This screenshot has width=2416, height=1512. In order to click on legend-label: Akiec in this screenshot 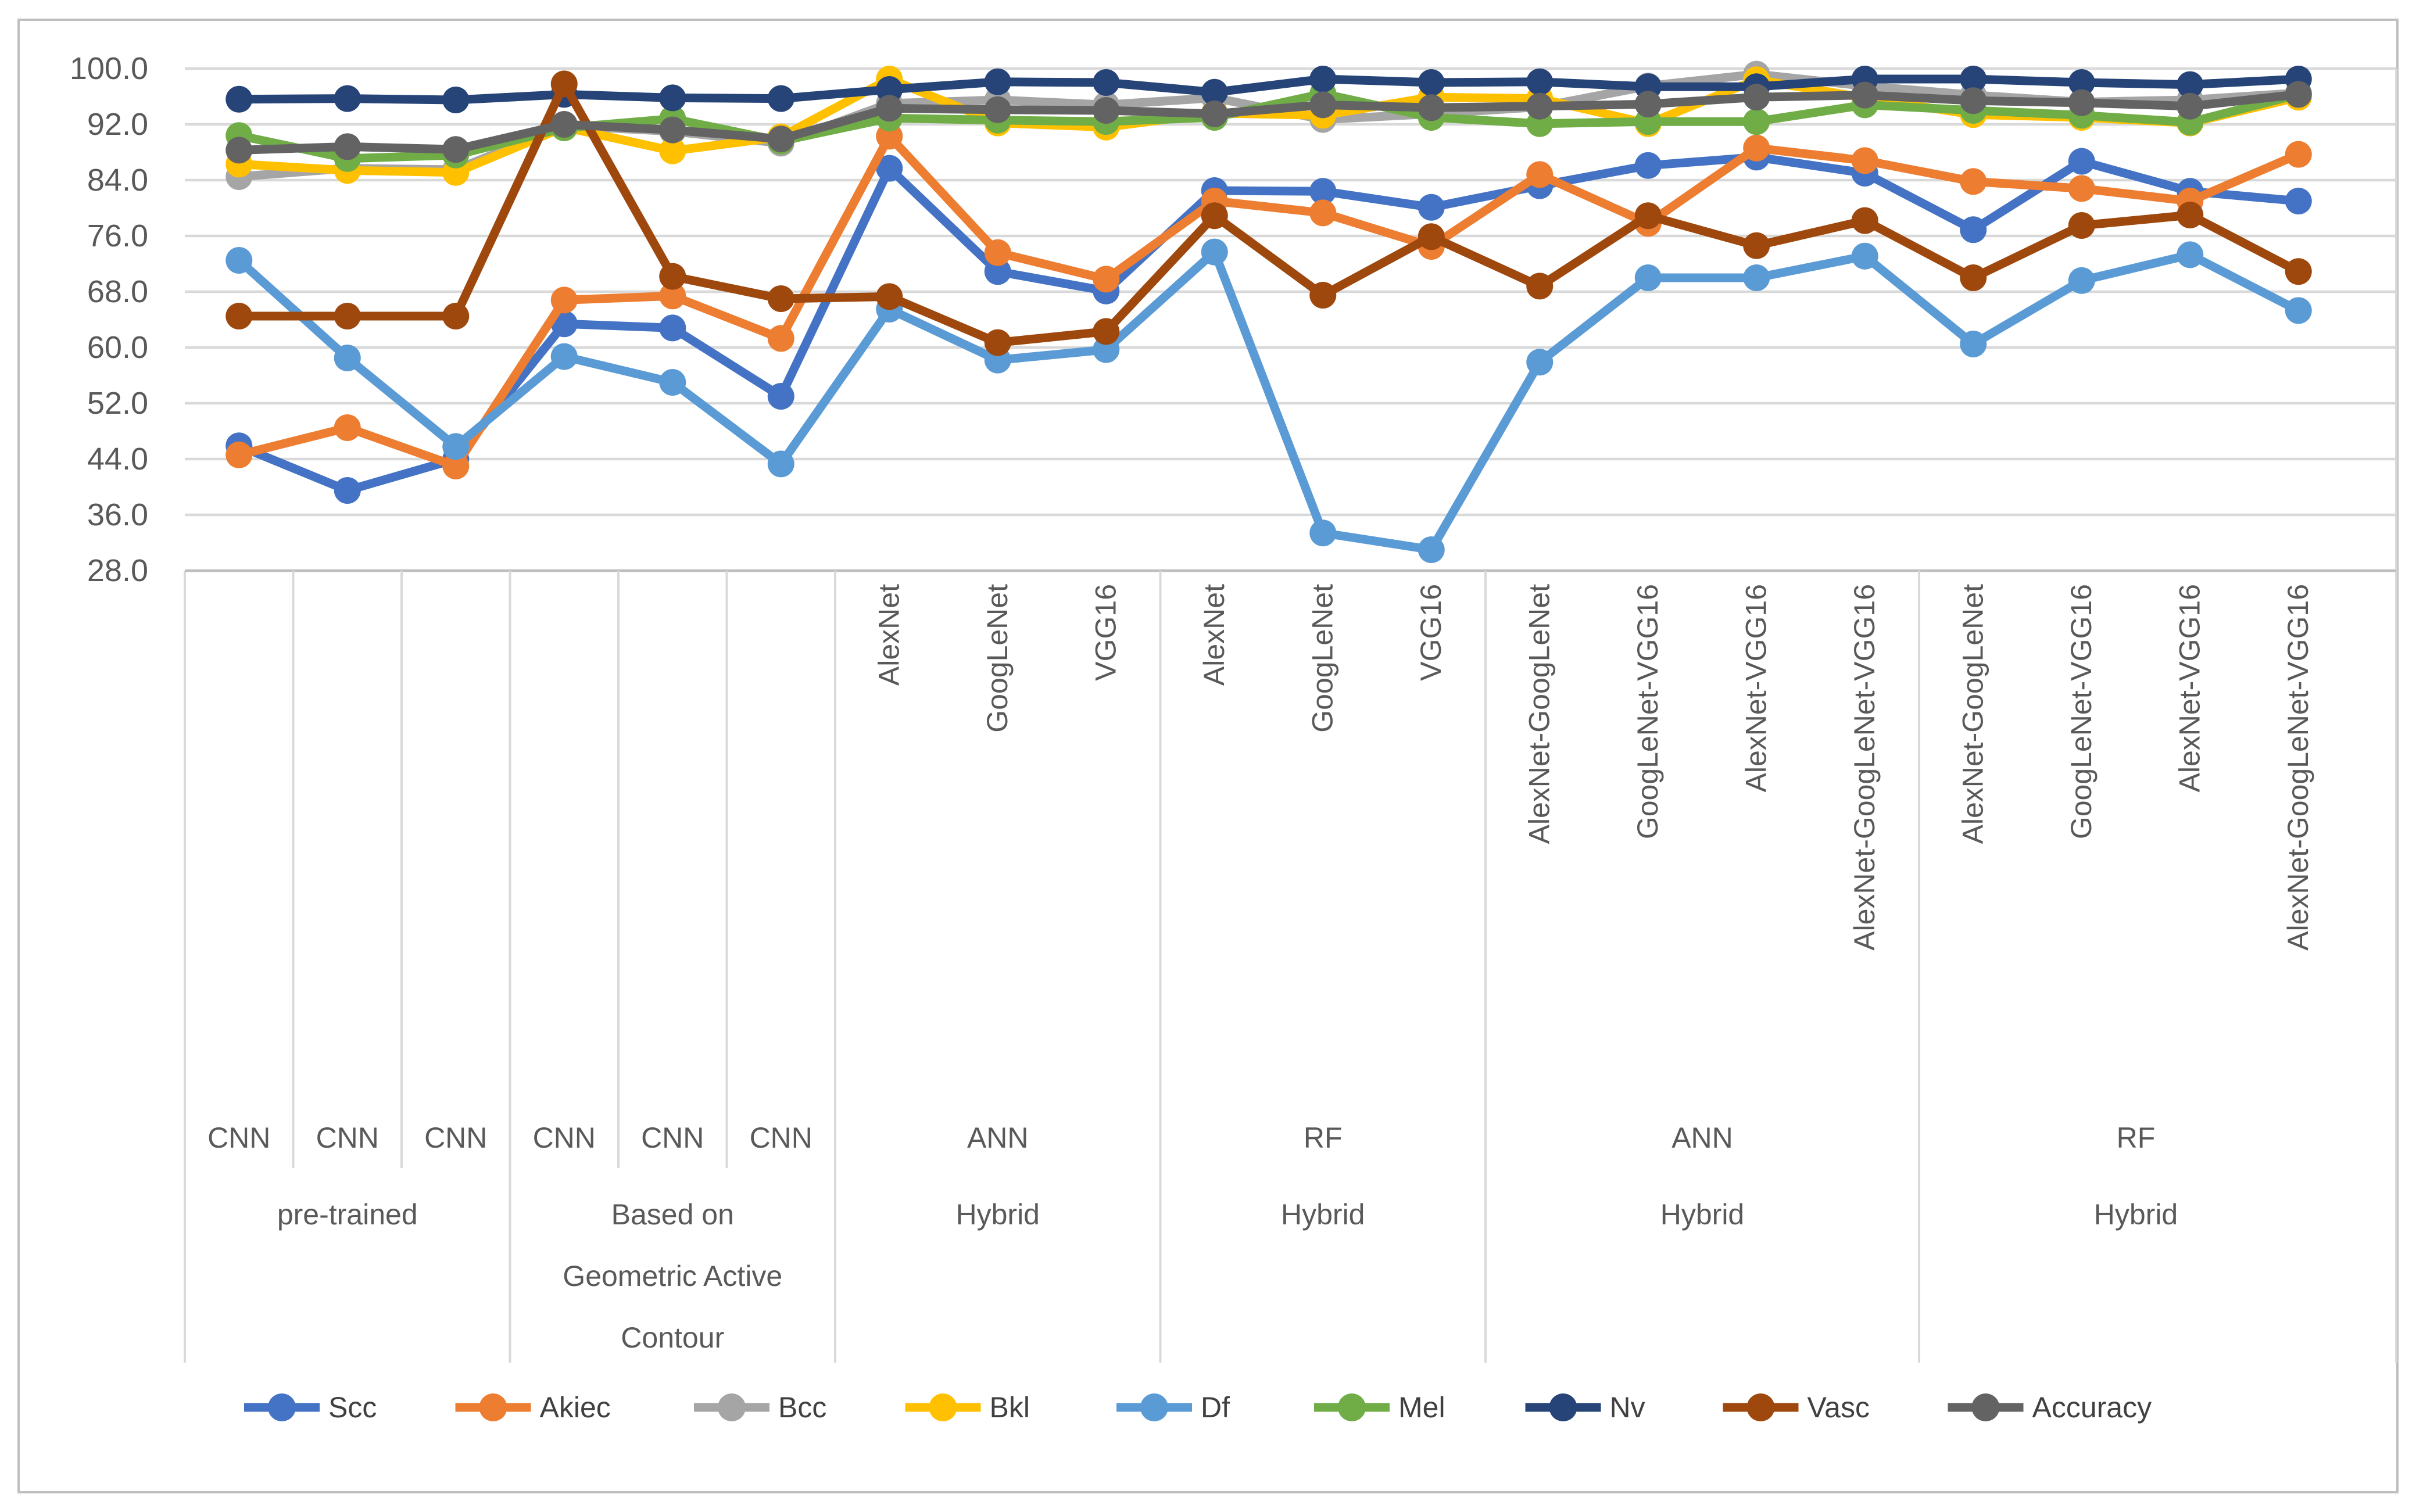, I will do `click(575, 1407)`.